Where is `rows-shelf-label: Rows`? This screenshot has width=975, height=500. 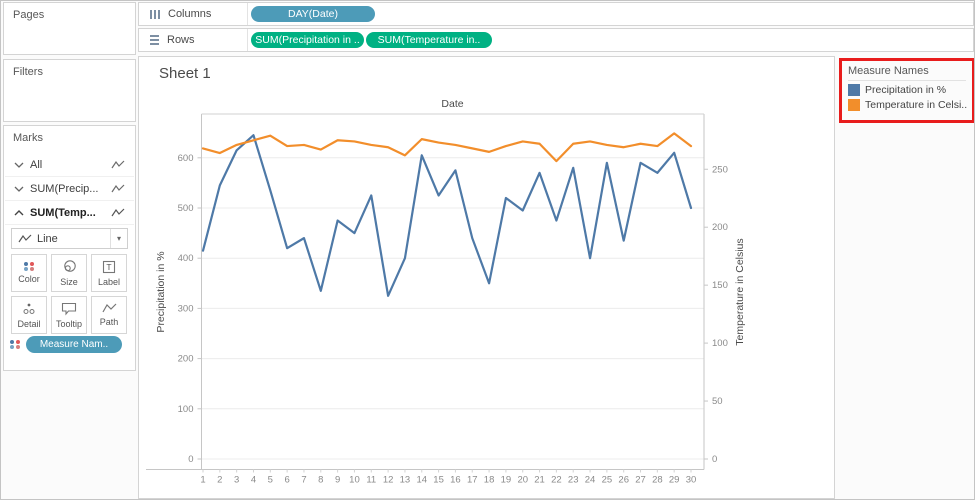 rows-shelf-label: Rows is located at coordinates (181, 40).